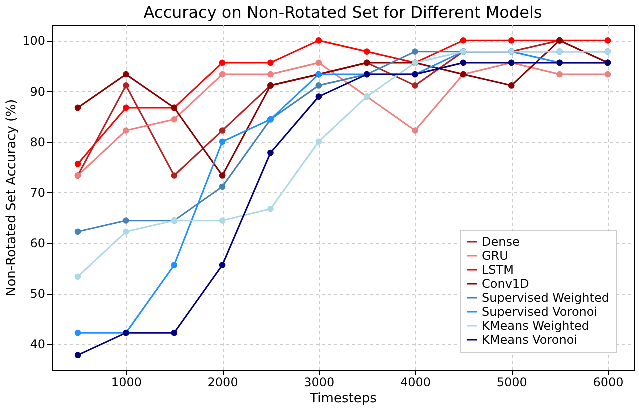 This screenshot has width=639, height=410. What do you see at coordinates (540, 312) in the screenshot?
I see `legend-label: Supervised Voronoi` at bounding box center [540, 312].